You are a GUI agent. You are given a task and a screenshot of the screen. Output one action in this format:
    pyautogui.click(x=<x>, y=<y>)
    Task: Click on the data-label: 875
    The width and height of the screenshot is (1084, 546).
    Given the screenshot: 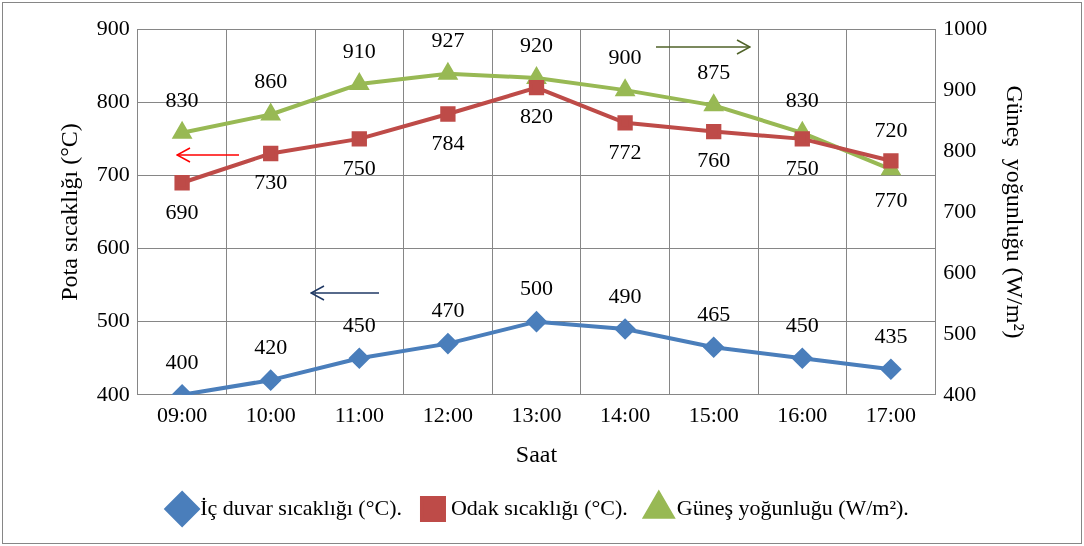 What is the action you would take?
    pyautogui.click(x=714, y=72)
    